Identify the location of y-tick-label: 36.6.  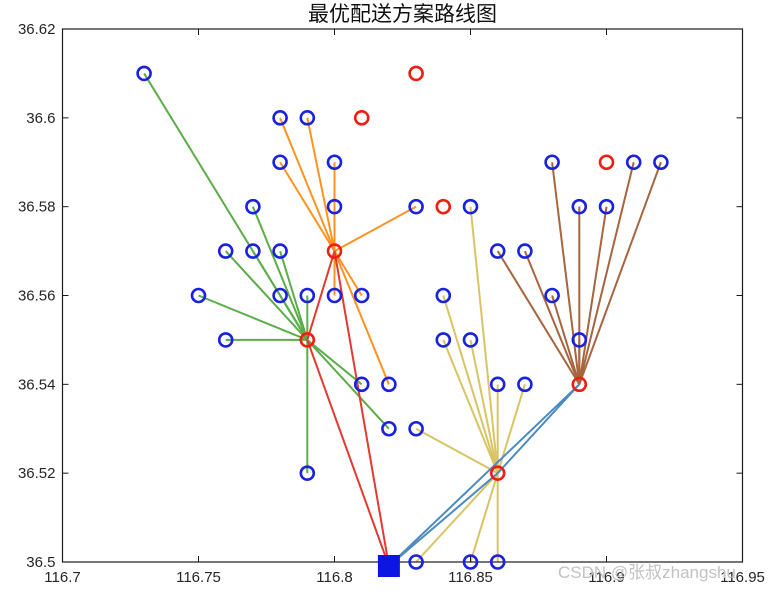
(40, 118).